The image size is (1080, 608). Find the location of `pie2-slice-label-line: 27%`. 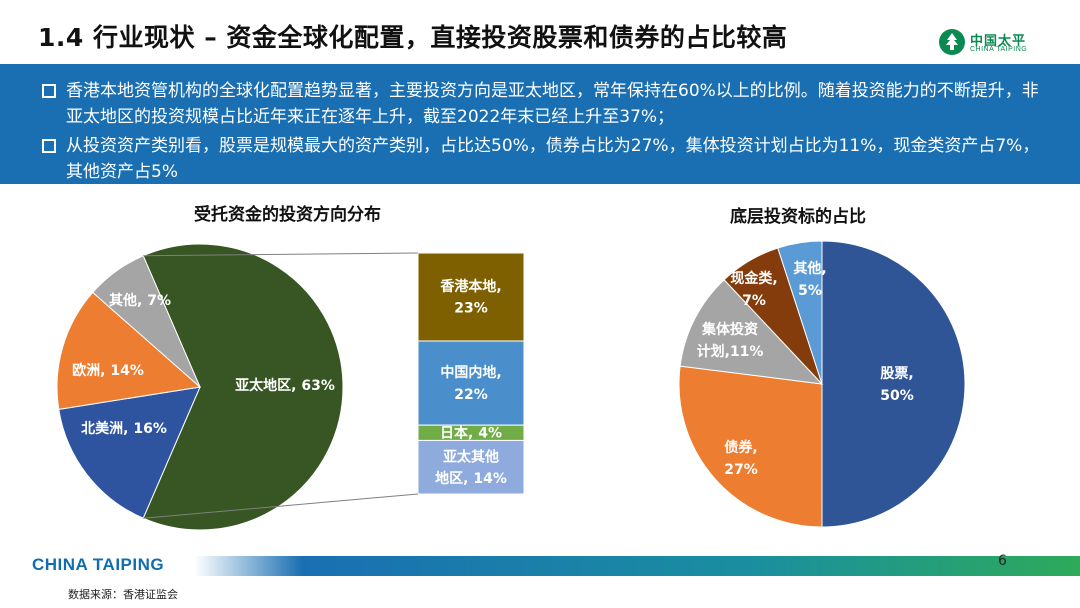

pie2-slice-label-line: 27% is located at coordinates (741, 470).